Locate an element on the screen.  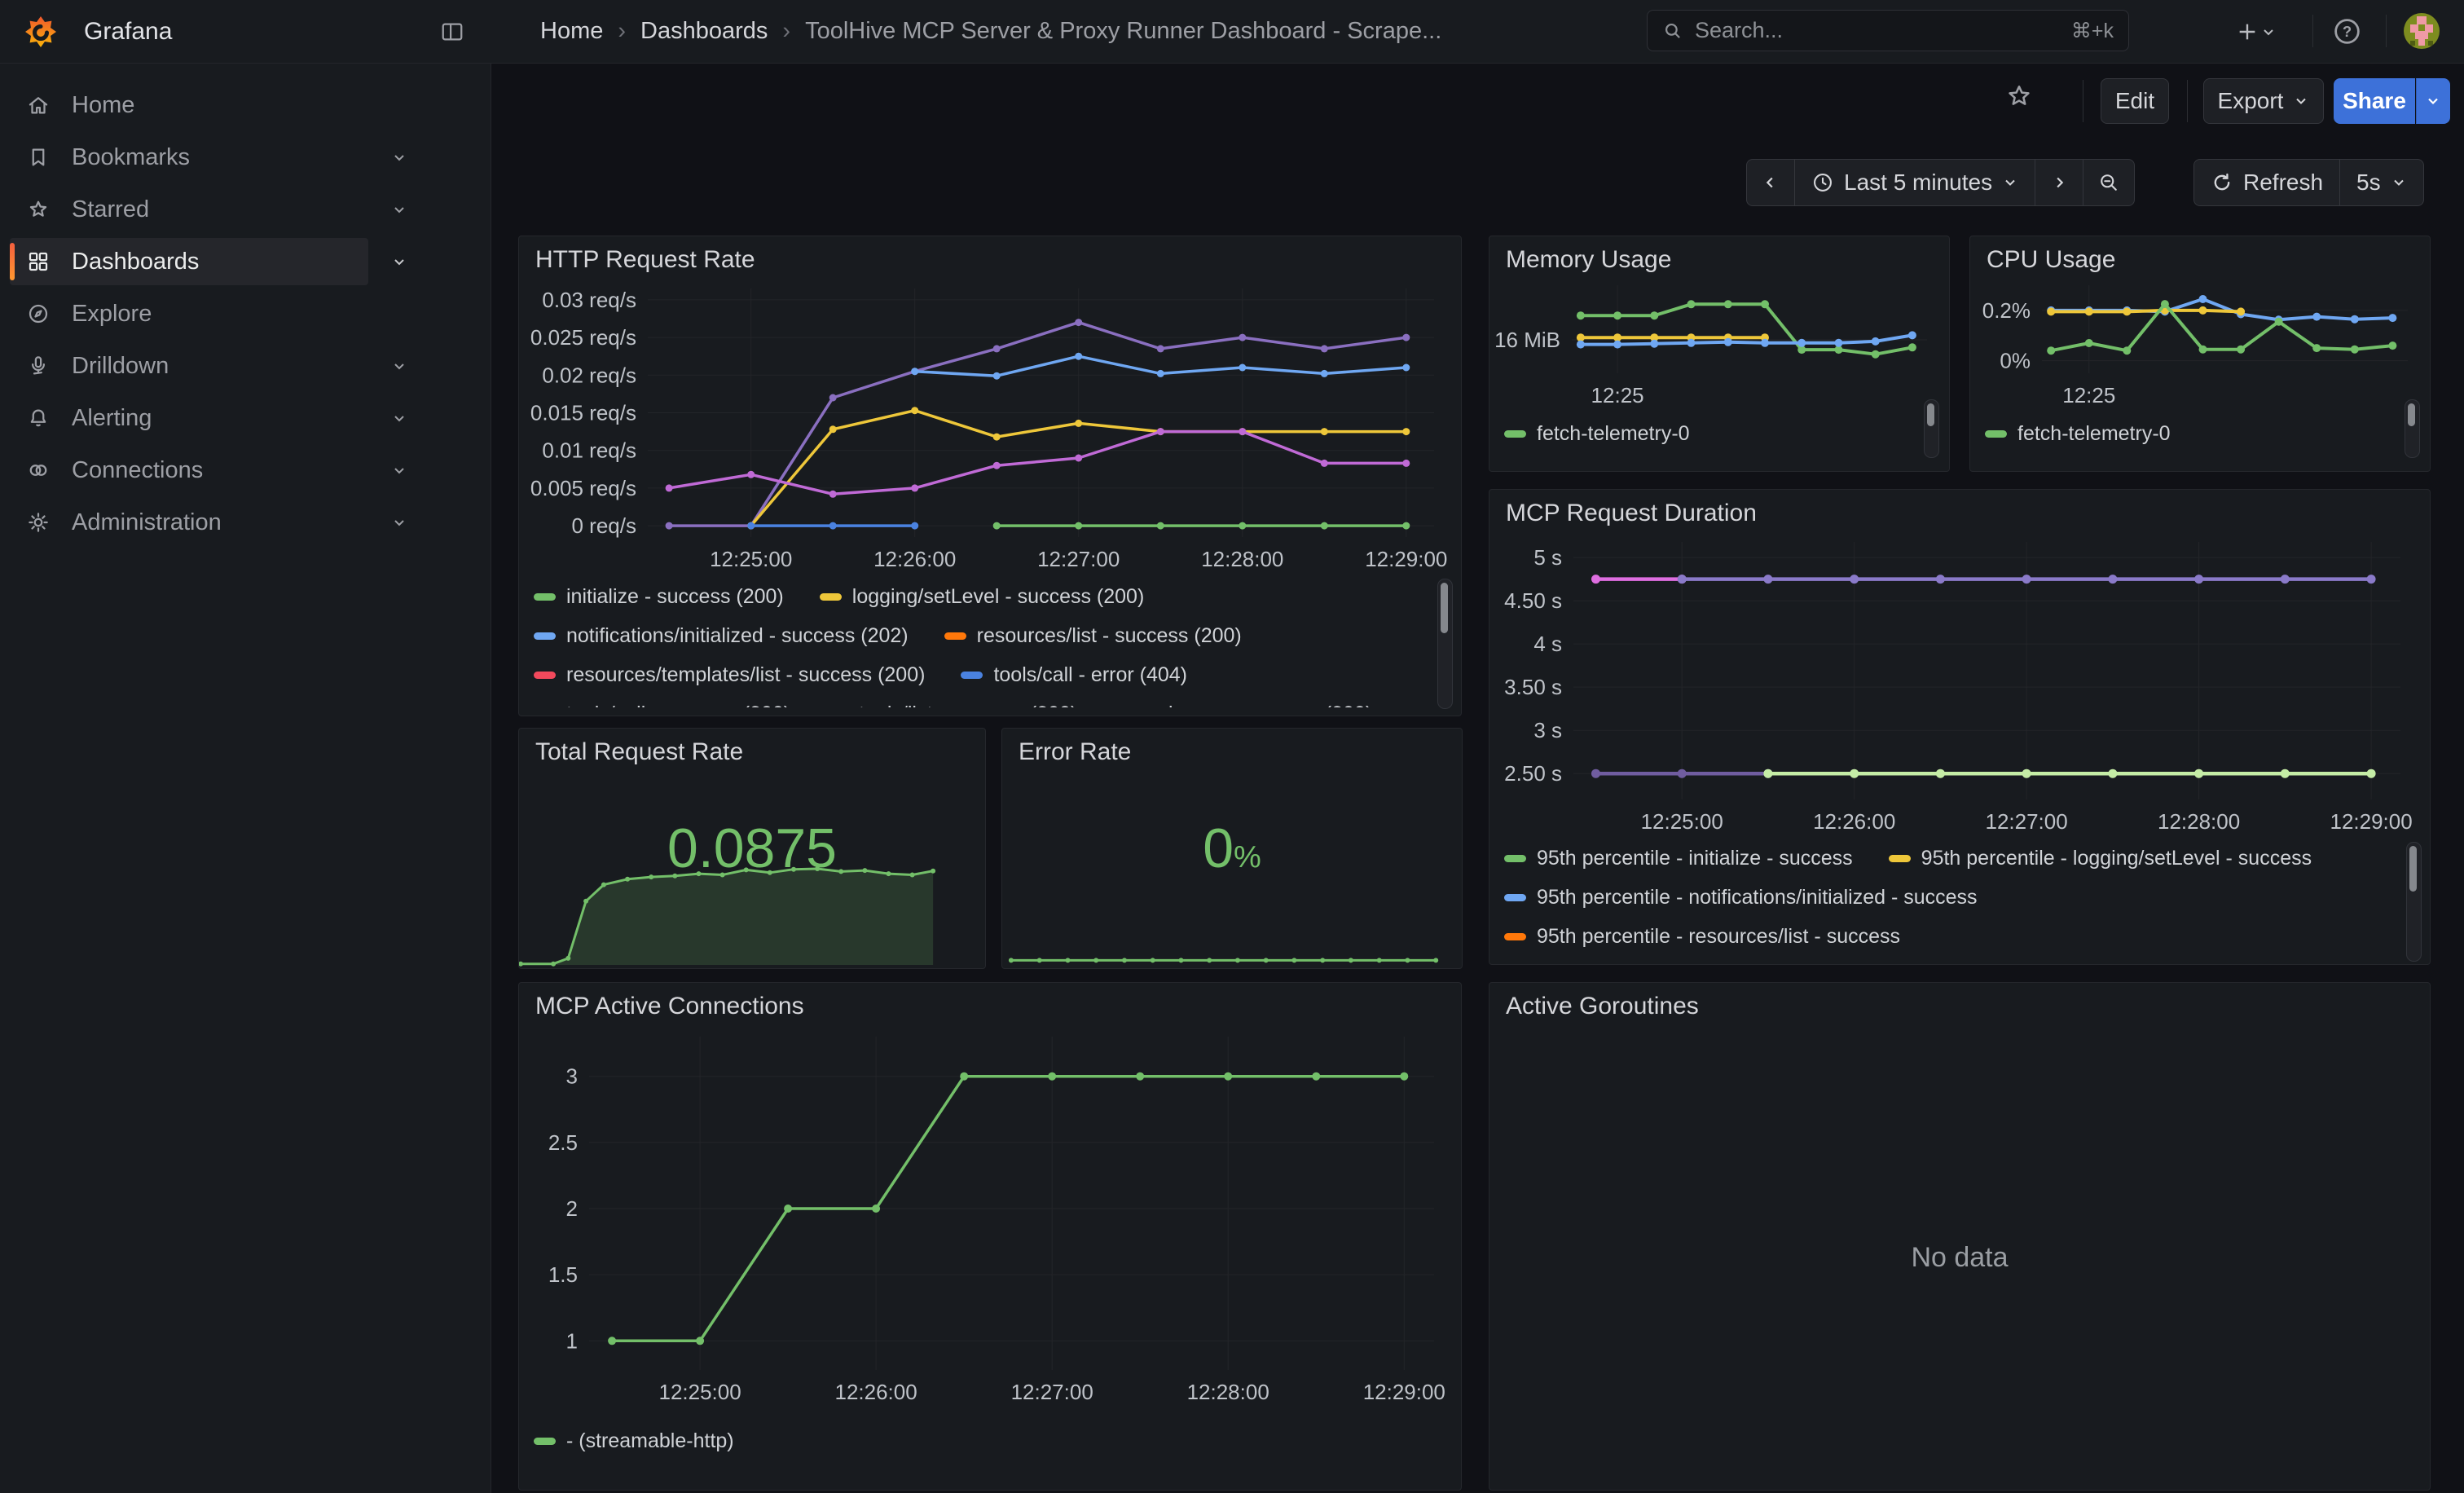
legend-item: tools/call - error (404) is located at coordinates (1074, 675).